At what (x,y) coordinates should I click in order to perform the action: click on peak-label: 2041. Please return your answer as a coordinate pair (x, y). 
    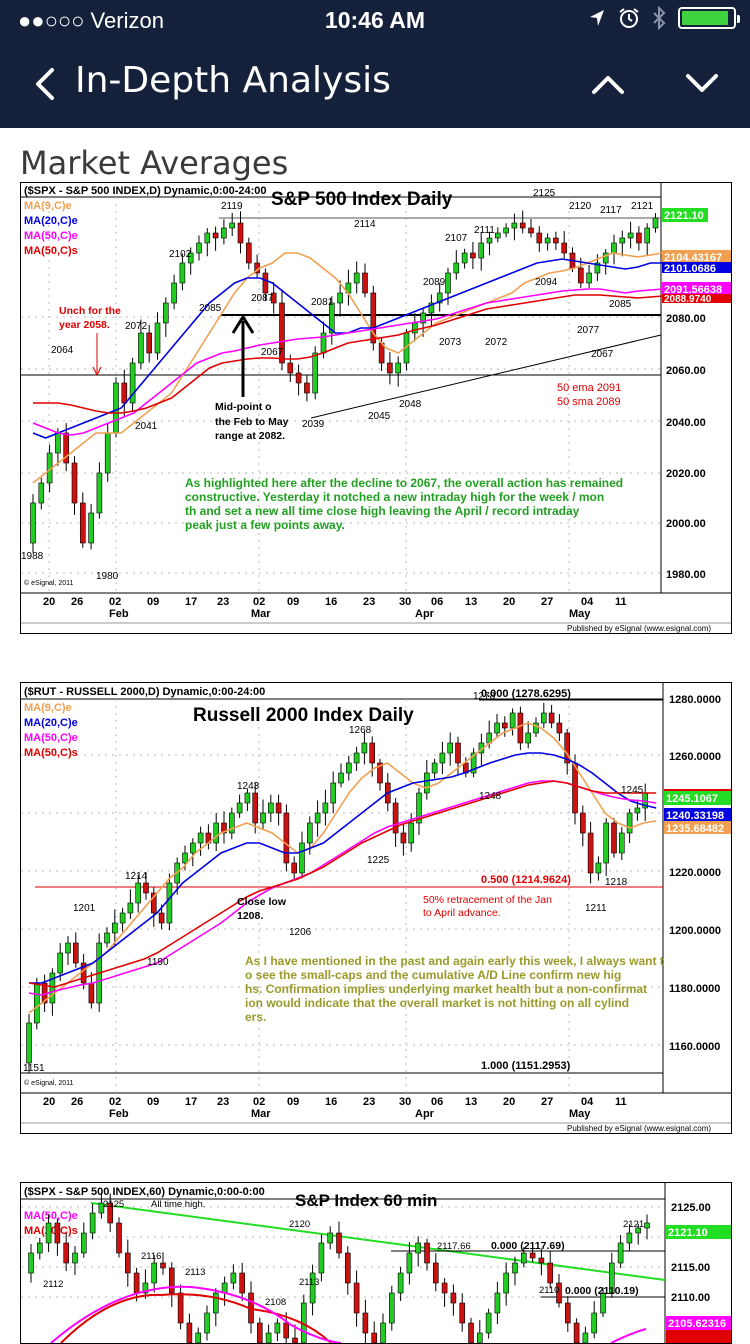
    Looking at the image, I should click on (146, 426).